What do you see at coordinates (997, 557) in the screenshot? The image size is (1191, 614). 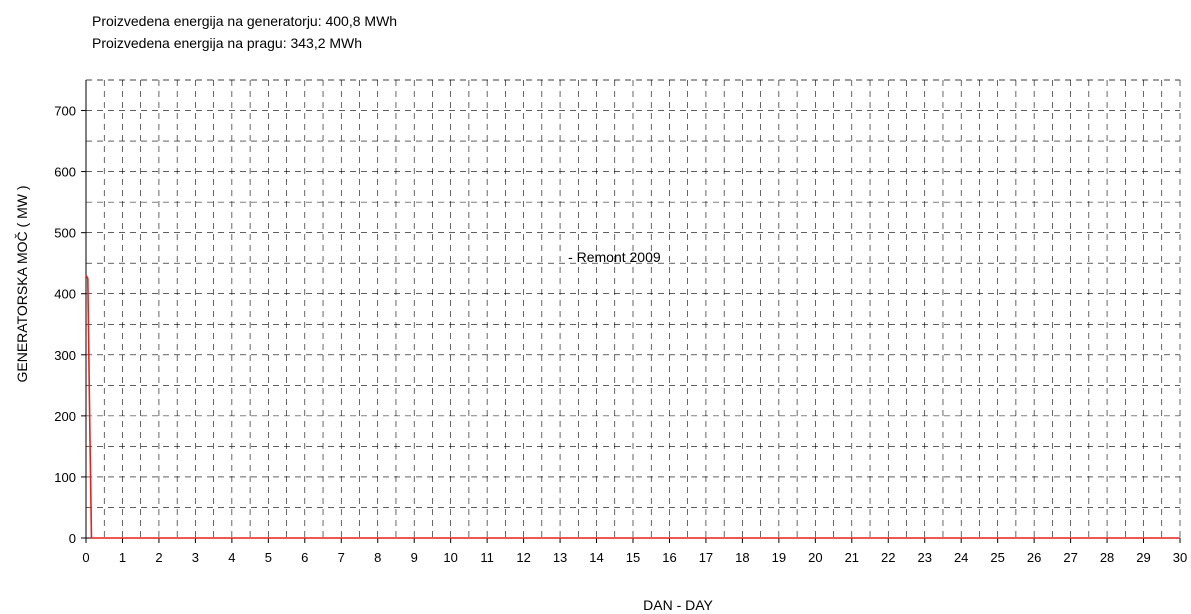 I see `x-tick-label: 25` at bounding box center [997, 557].